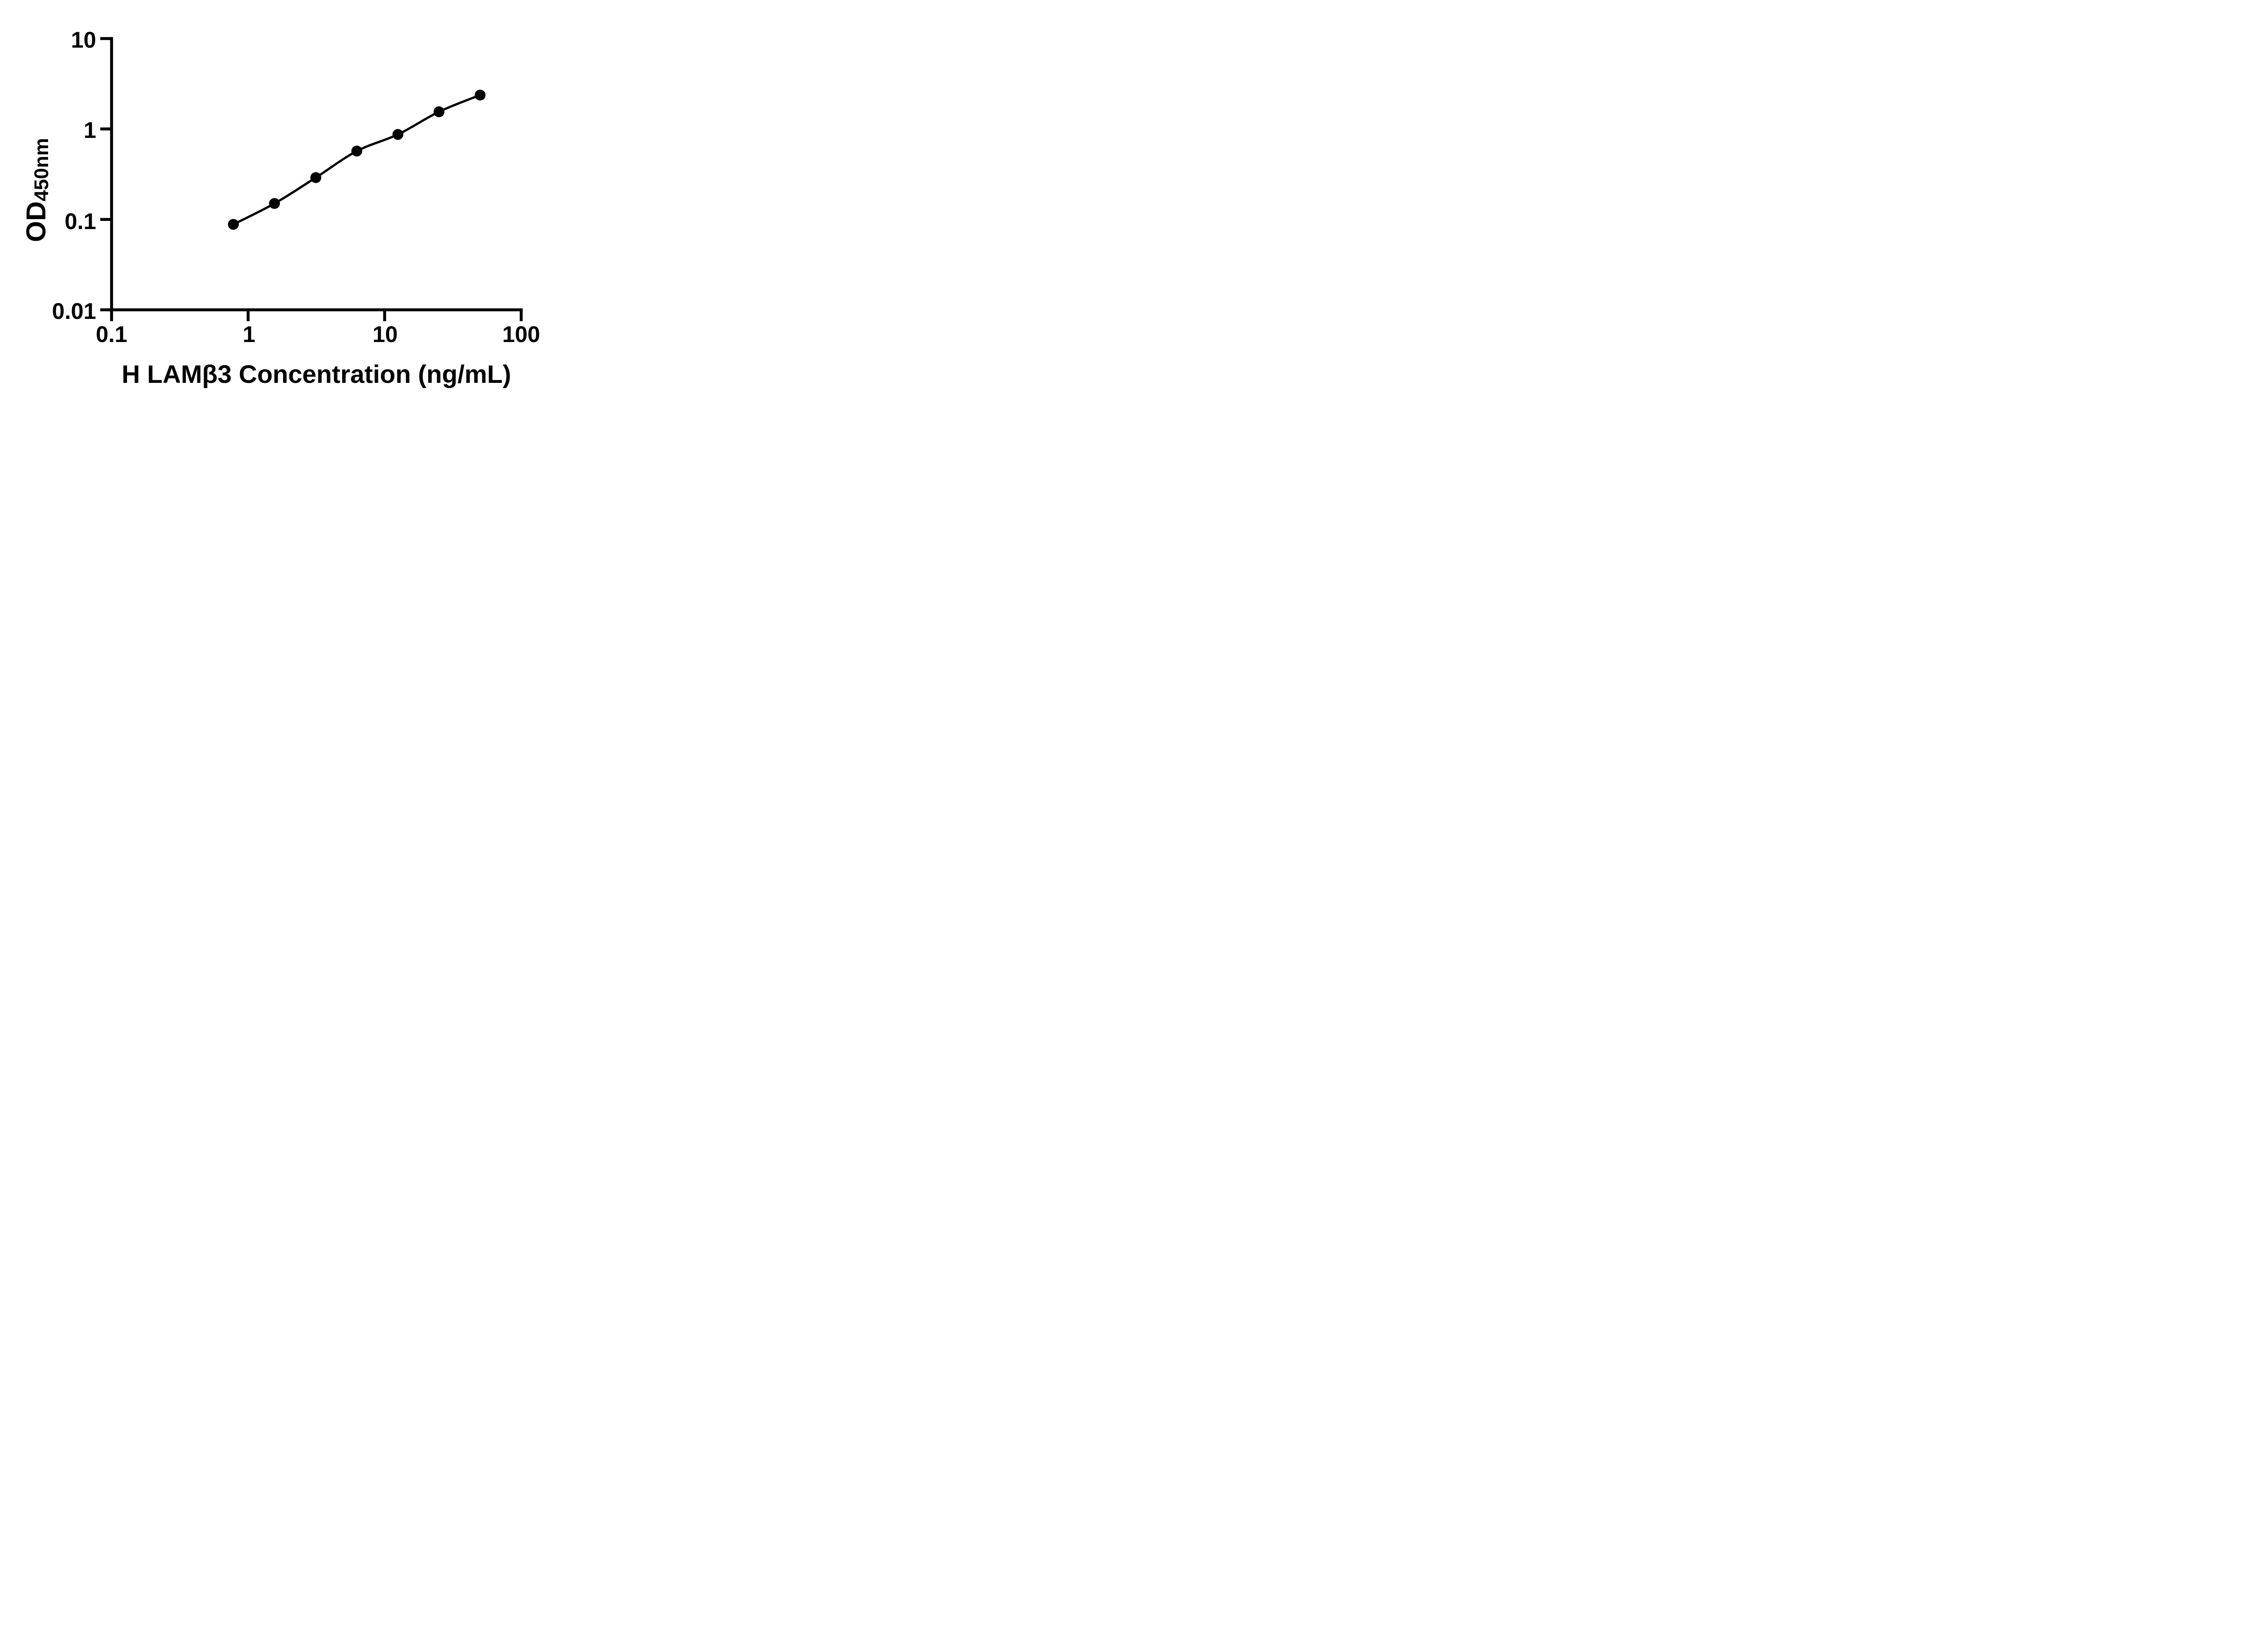  I want to click on x-tick-label-1: 1, so click(249, 334).